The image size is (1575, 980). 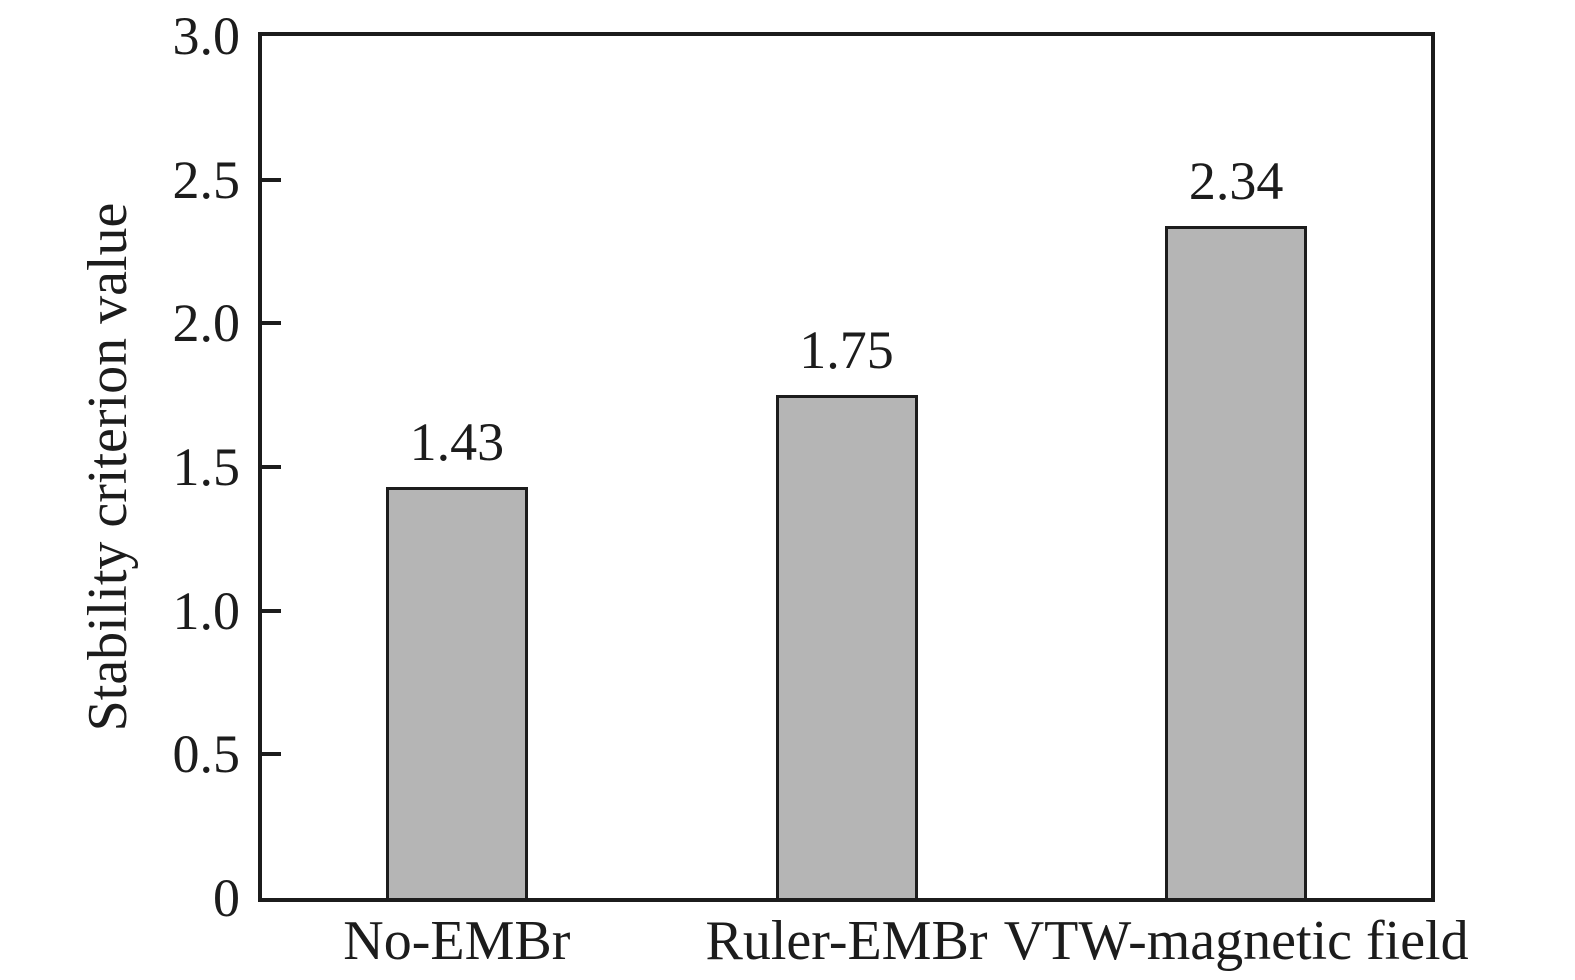 What do you see at coordinates (206, 467) in the screenshot?
I see `y-tick-label: 1.5` at bounding box center [206, 467].